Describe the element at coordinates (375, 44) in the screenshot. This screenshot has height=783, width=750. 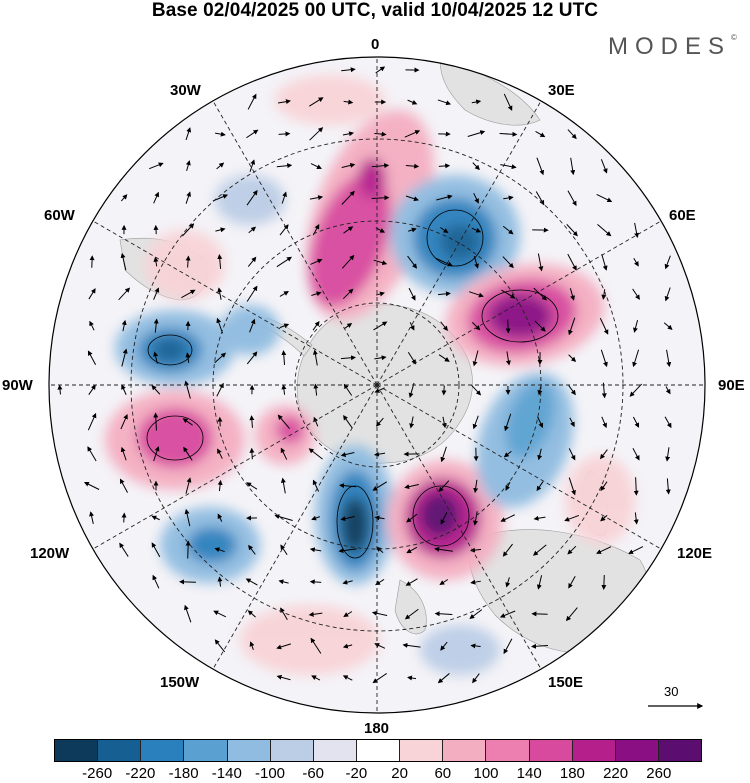
I see `lon-label-0: 0` at that location.